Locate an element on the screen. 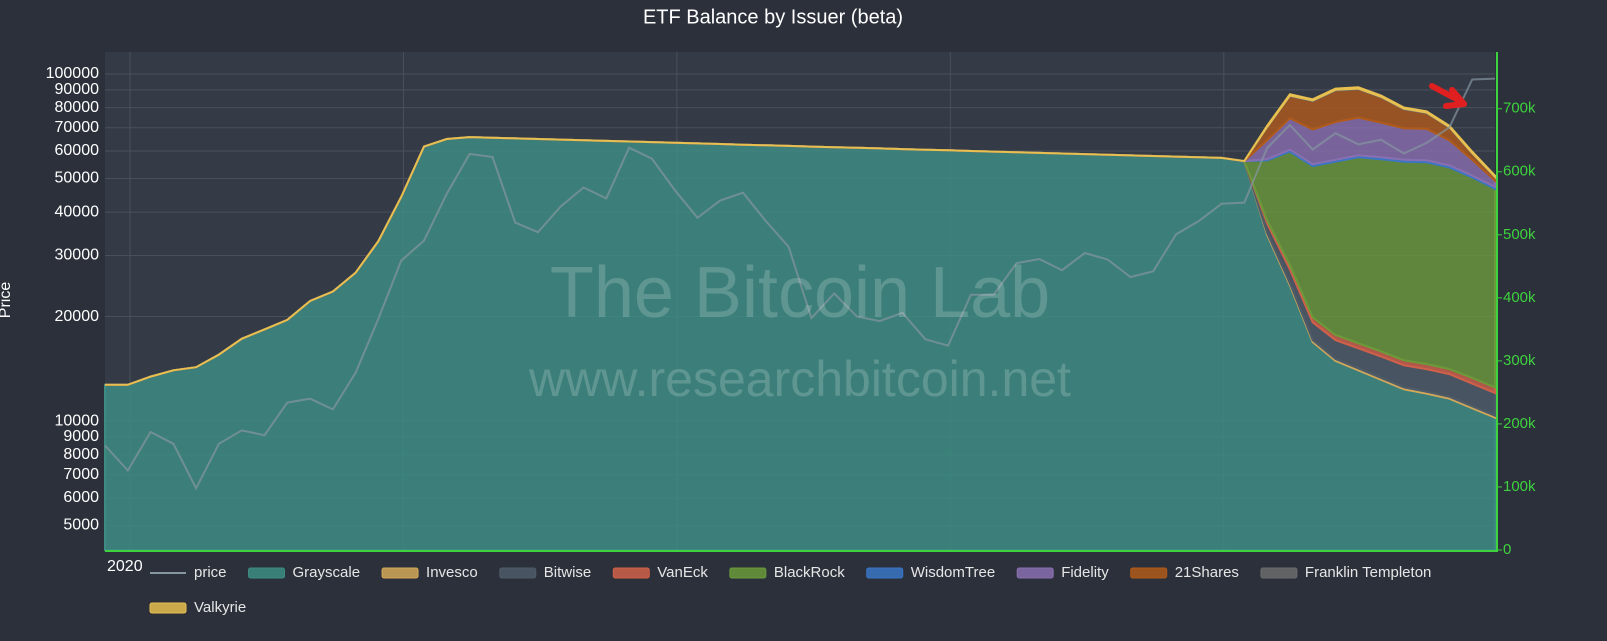 The image size is (1607, 641). arrow-annotation is located at coordinates (1448, 96).